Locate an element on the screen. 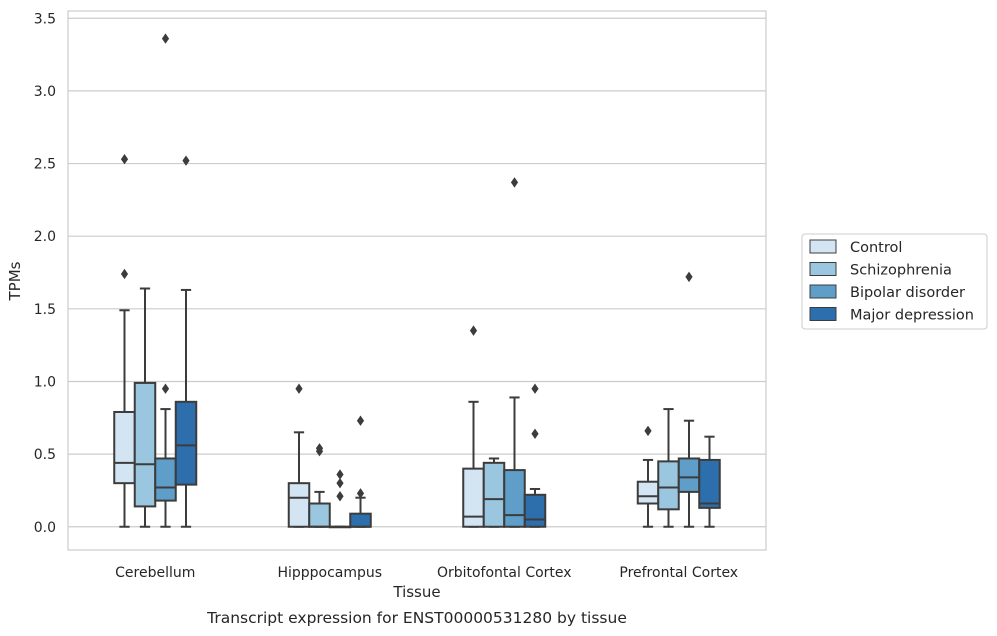 The image size is (997, 636). y-tick-label: 2.0 is located at coordinates (45, 237).